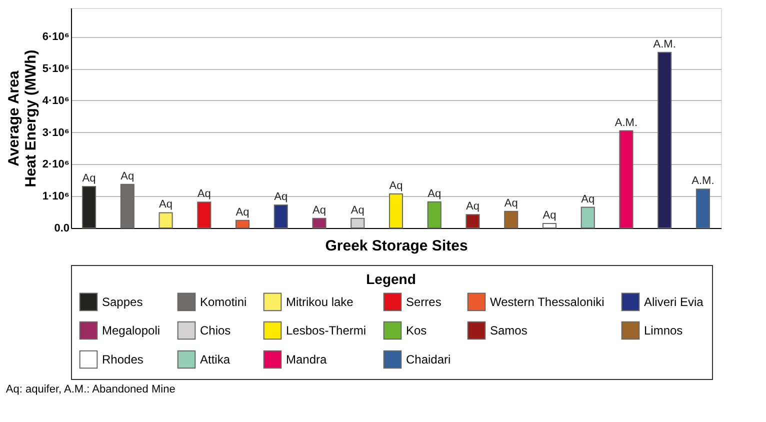 The width and height of the screenshot is (766, 422). Describe the element at coordinates (326, 331) in the screenshot. I see `legend-label: Lesbos-Thermi` at that location.